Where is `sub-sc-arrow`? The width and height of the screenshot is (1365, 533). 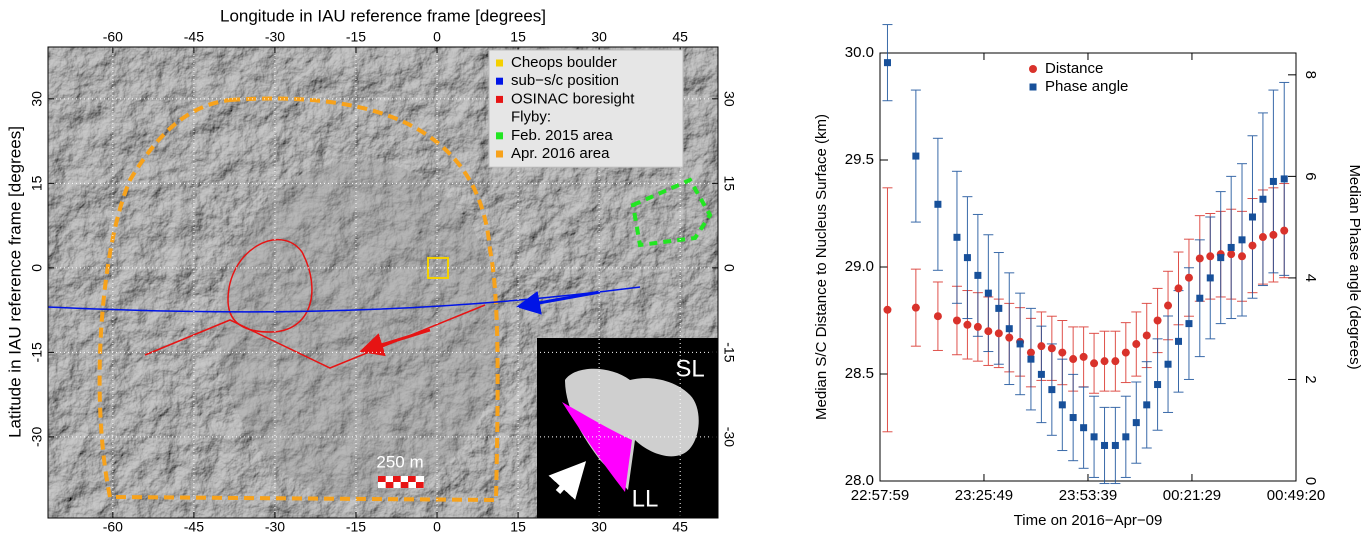 sub-sc-arrow is located at coordinates (558, 302).